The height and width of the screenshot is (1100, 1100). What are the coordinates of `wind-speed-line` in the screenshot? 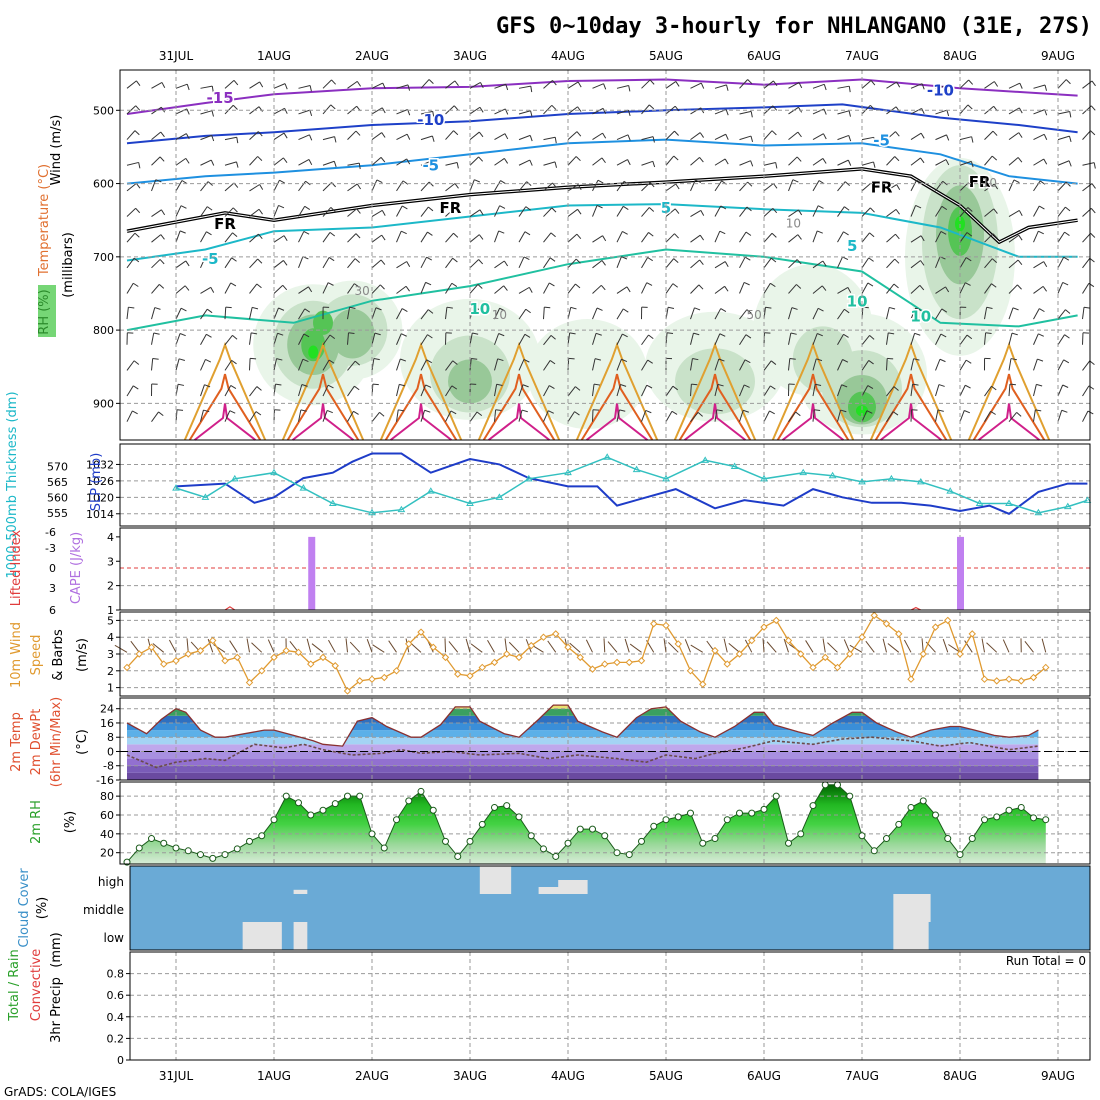 It's located at (586, 653).